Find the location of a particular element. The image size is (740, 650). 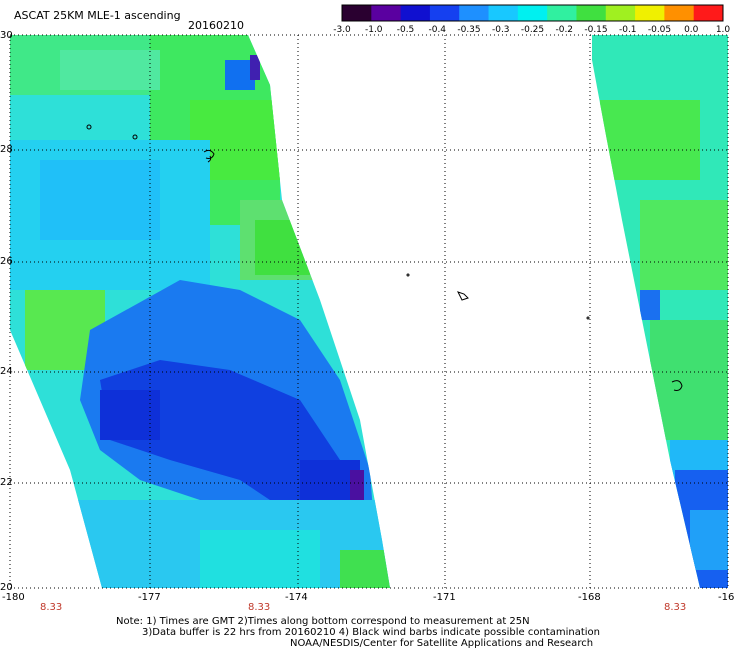

colorbar-tick-label: -0.05 is located at coordinates (659, 30).